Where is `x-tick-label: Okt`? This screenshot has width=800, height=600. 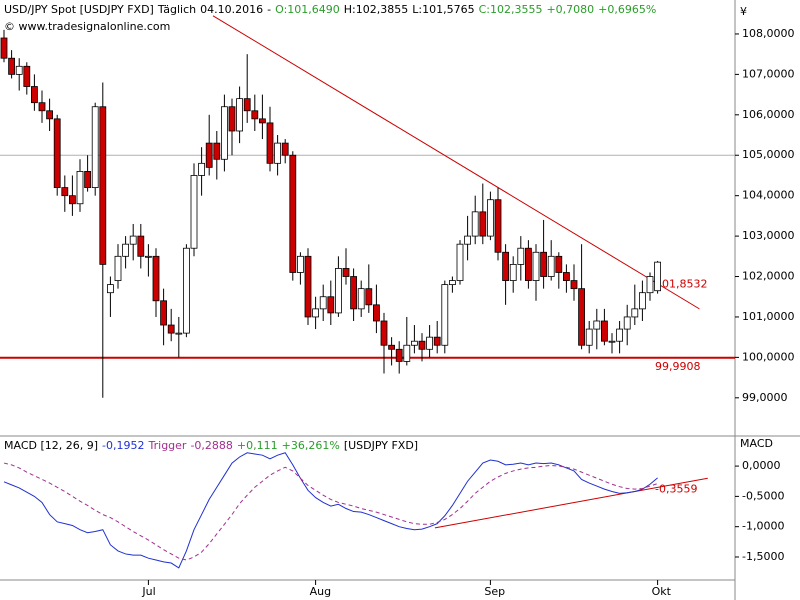 x-tick-label: Okt is located at coordinates (662, 591).